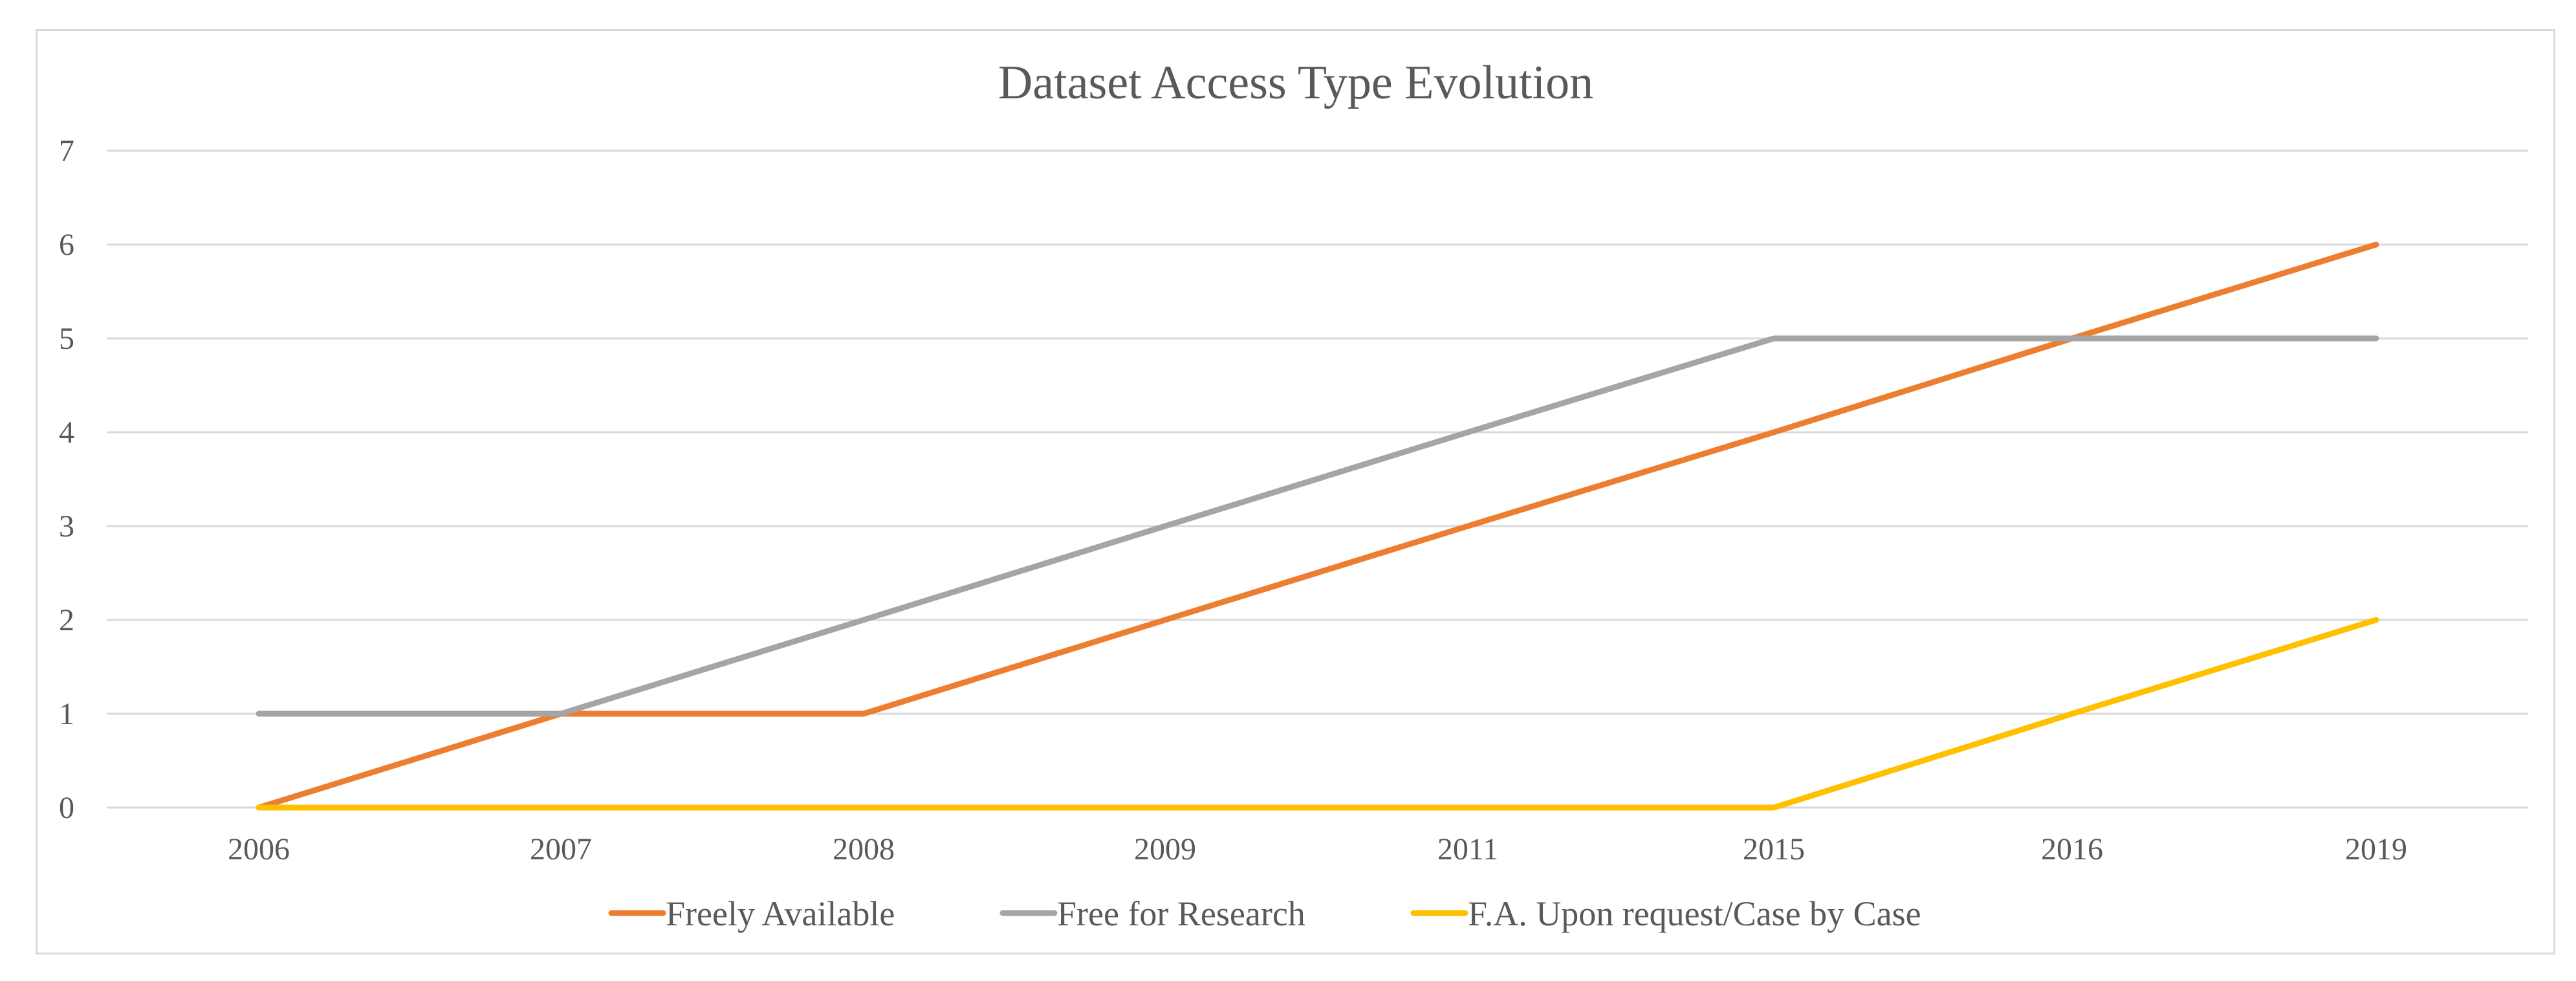 This screenshot has width=2576, height=981. What do you see at coordinates (66, 714) in the screenshot?
I see `y-tick-label: 1` at bounding box center [66, 714].